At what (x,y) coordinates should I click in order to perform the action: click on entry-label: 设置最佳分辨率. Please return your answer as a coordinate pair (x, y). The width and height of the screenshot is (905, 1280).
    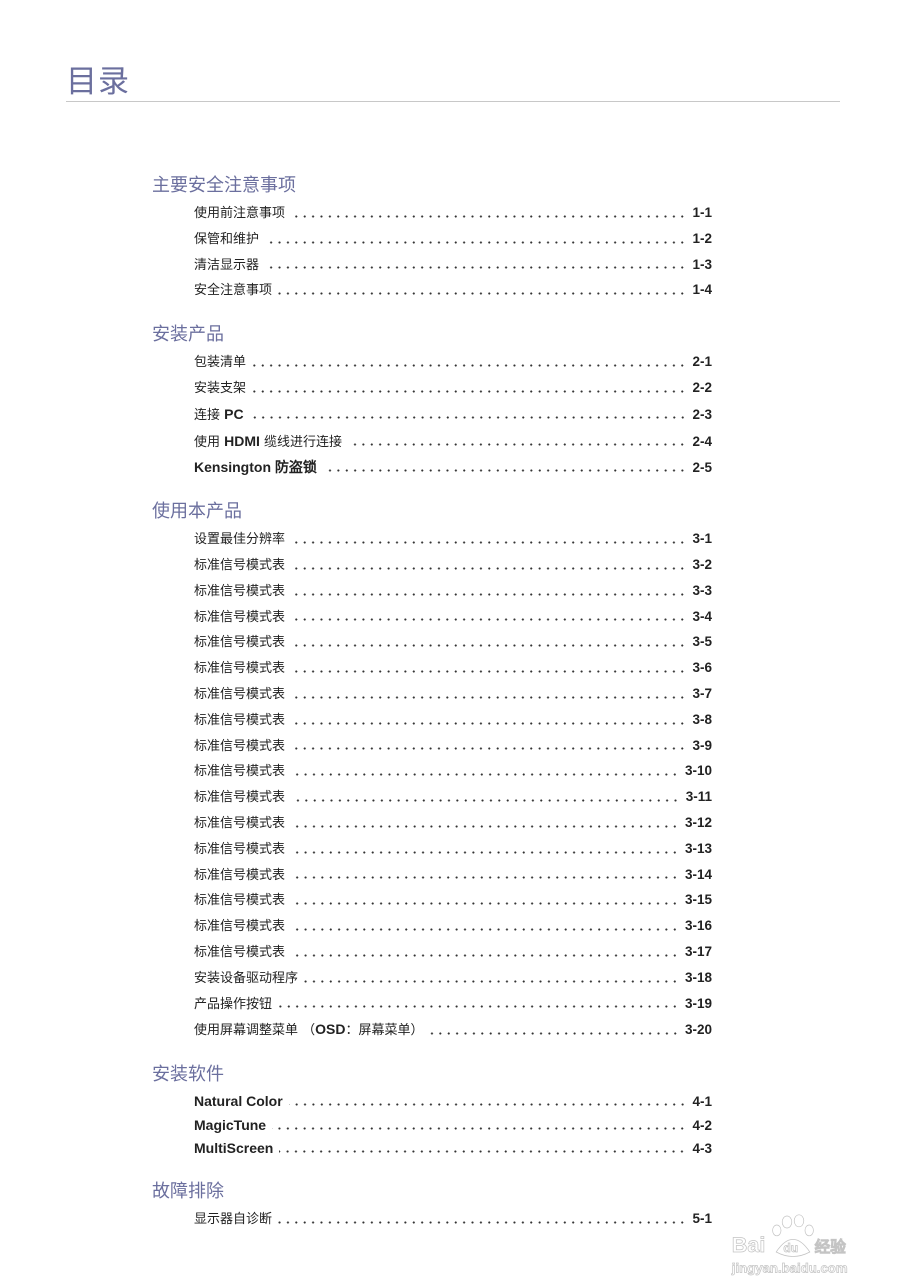
    Looking at the image, I should click on (240, 540).